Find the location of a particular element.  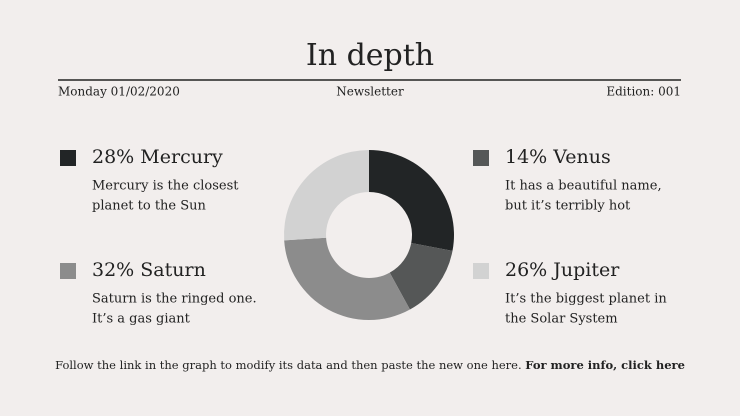

description: but it’s terribly hot is located at coordinates (568, 206).